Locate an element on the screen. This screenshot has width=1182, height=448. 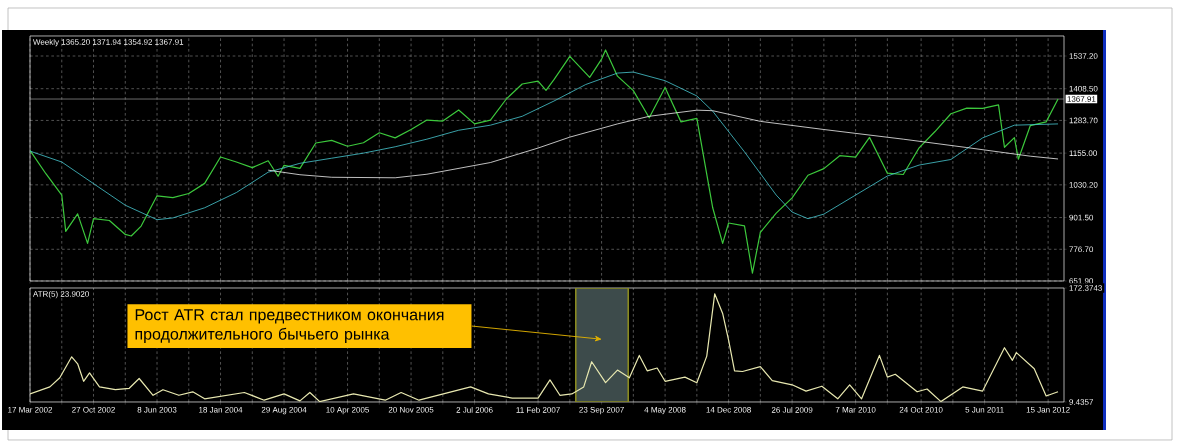
x-tick-label: 23 Sep 2007 is located at coordinates (601, 410).